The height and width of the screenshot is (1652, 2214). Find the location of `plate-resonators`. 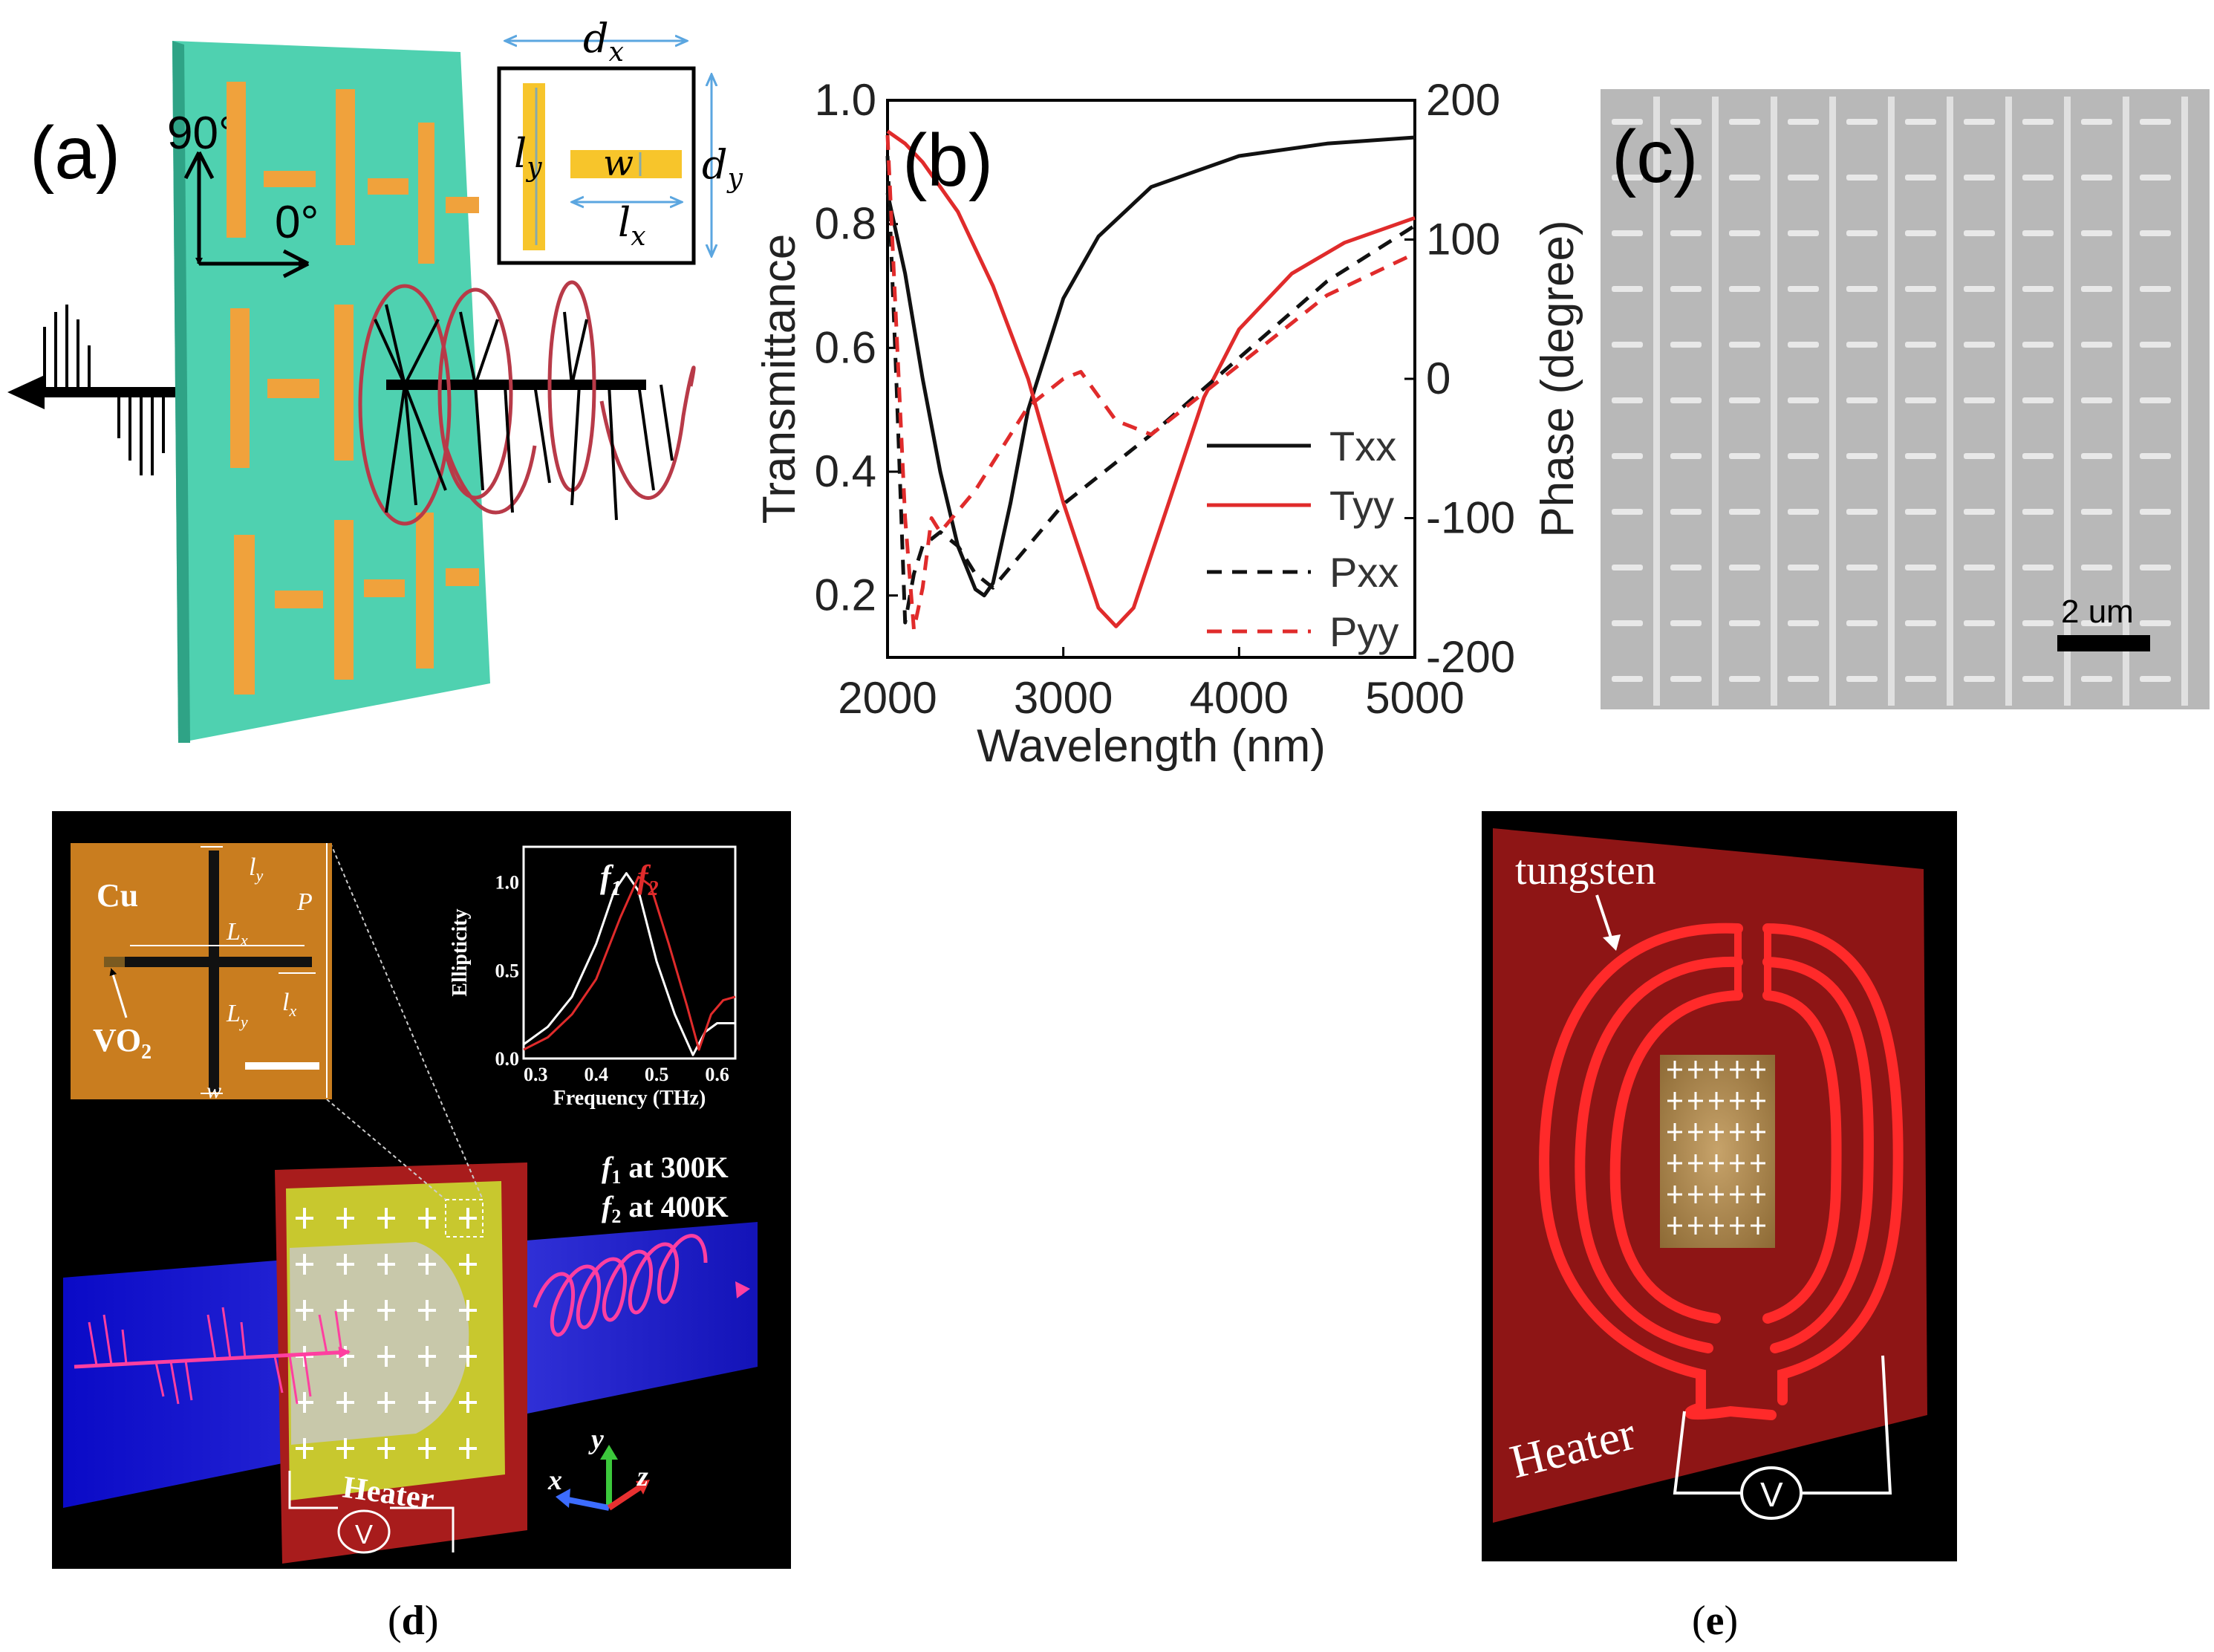

plate-resonators is located at coordinates (353, 389).